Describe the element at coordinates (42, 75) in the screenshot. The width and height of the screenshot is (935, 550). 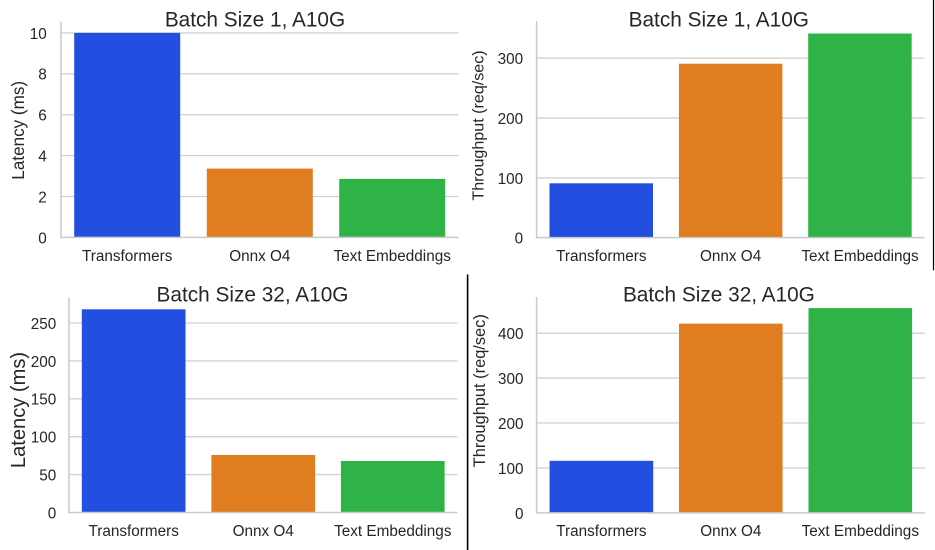
I see `svg-text: 8` at that location.